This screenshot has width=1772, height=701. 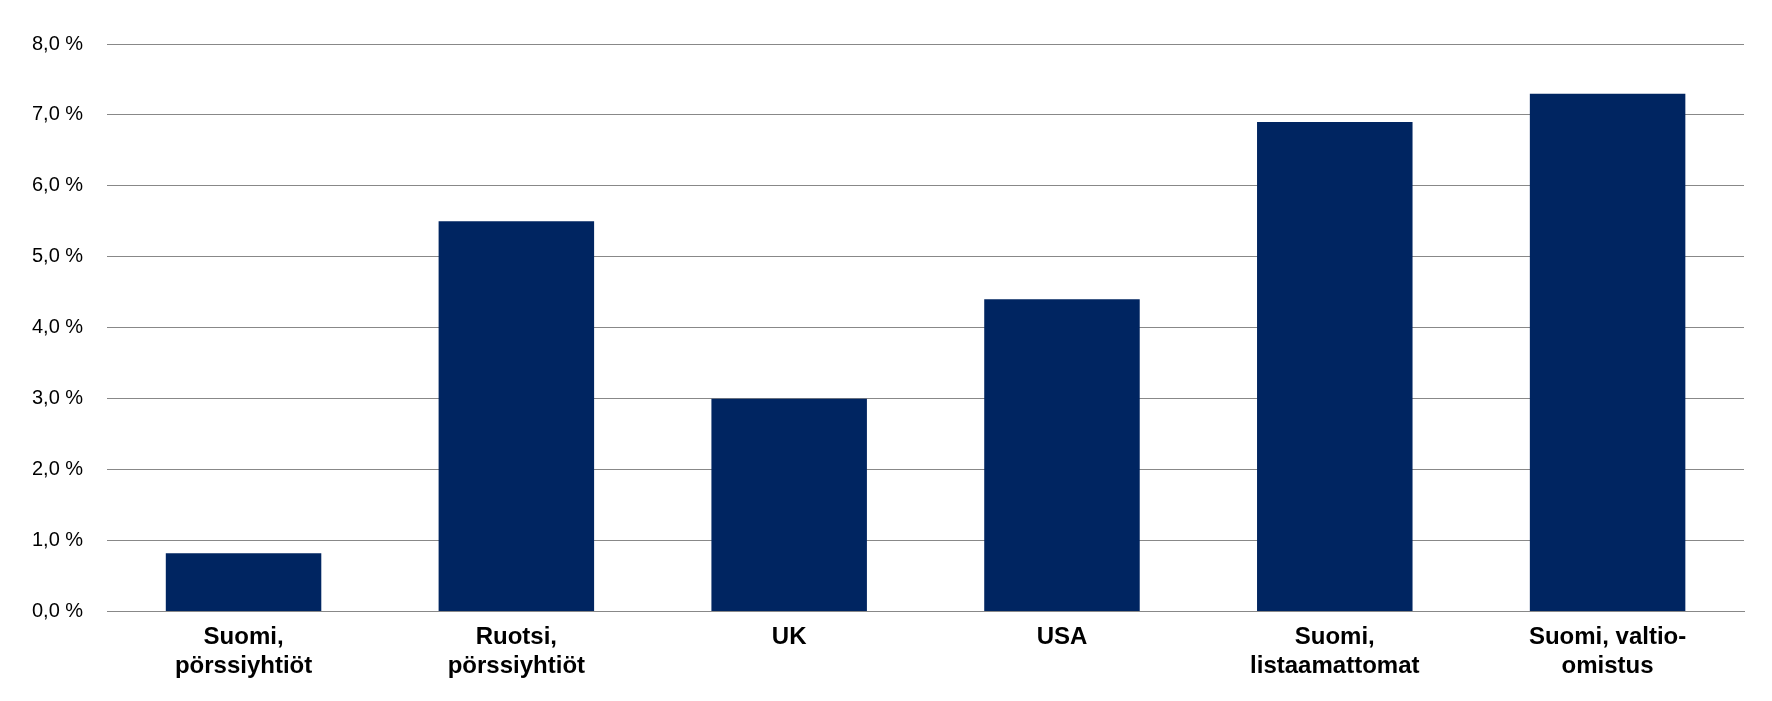 What do you see at coordinates (57, 113) in the screenshot?
I see `y-tick-label: 7,0 %` at bounding box center [57, 113].